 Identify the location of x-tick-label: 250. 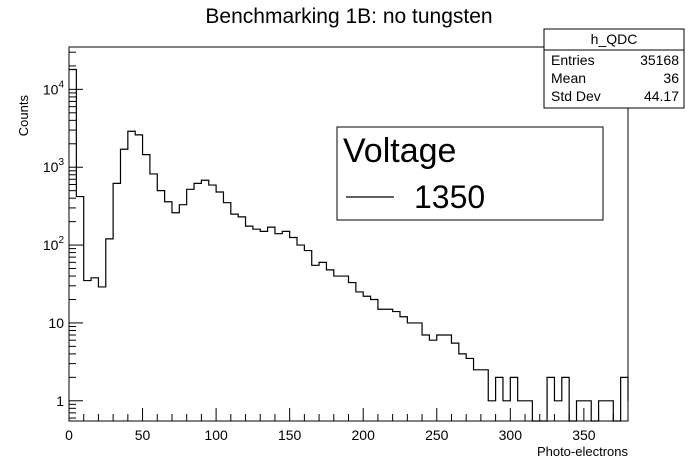
(437, 435).